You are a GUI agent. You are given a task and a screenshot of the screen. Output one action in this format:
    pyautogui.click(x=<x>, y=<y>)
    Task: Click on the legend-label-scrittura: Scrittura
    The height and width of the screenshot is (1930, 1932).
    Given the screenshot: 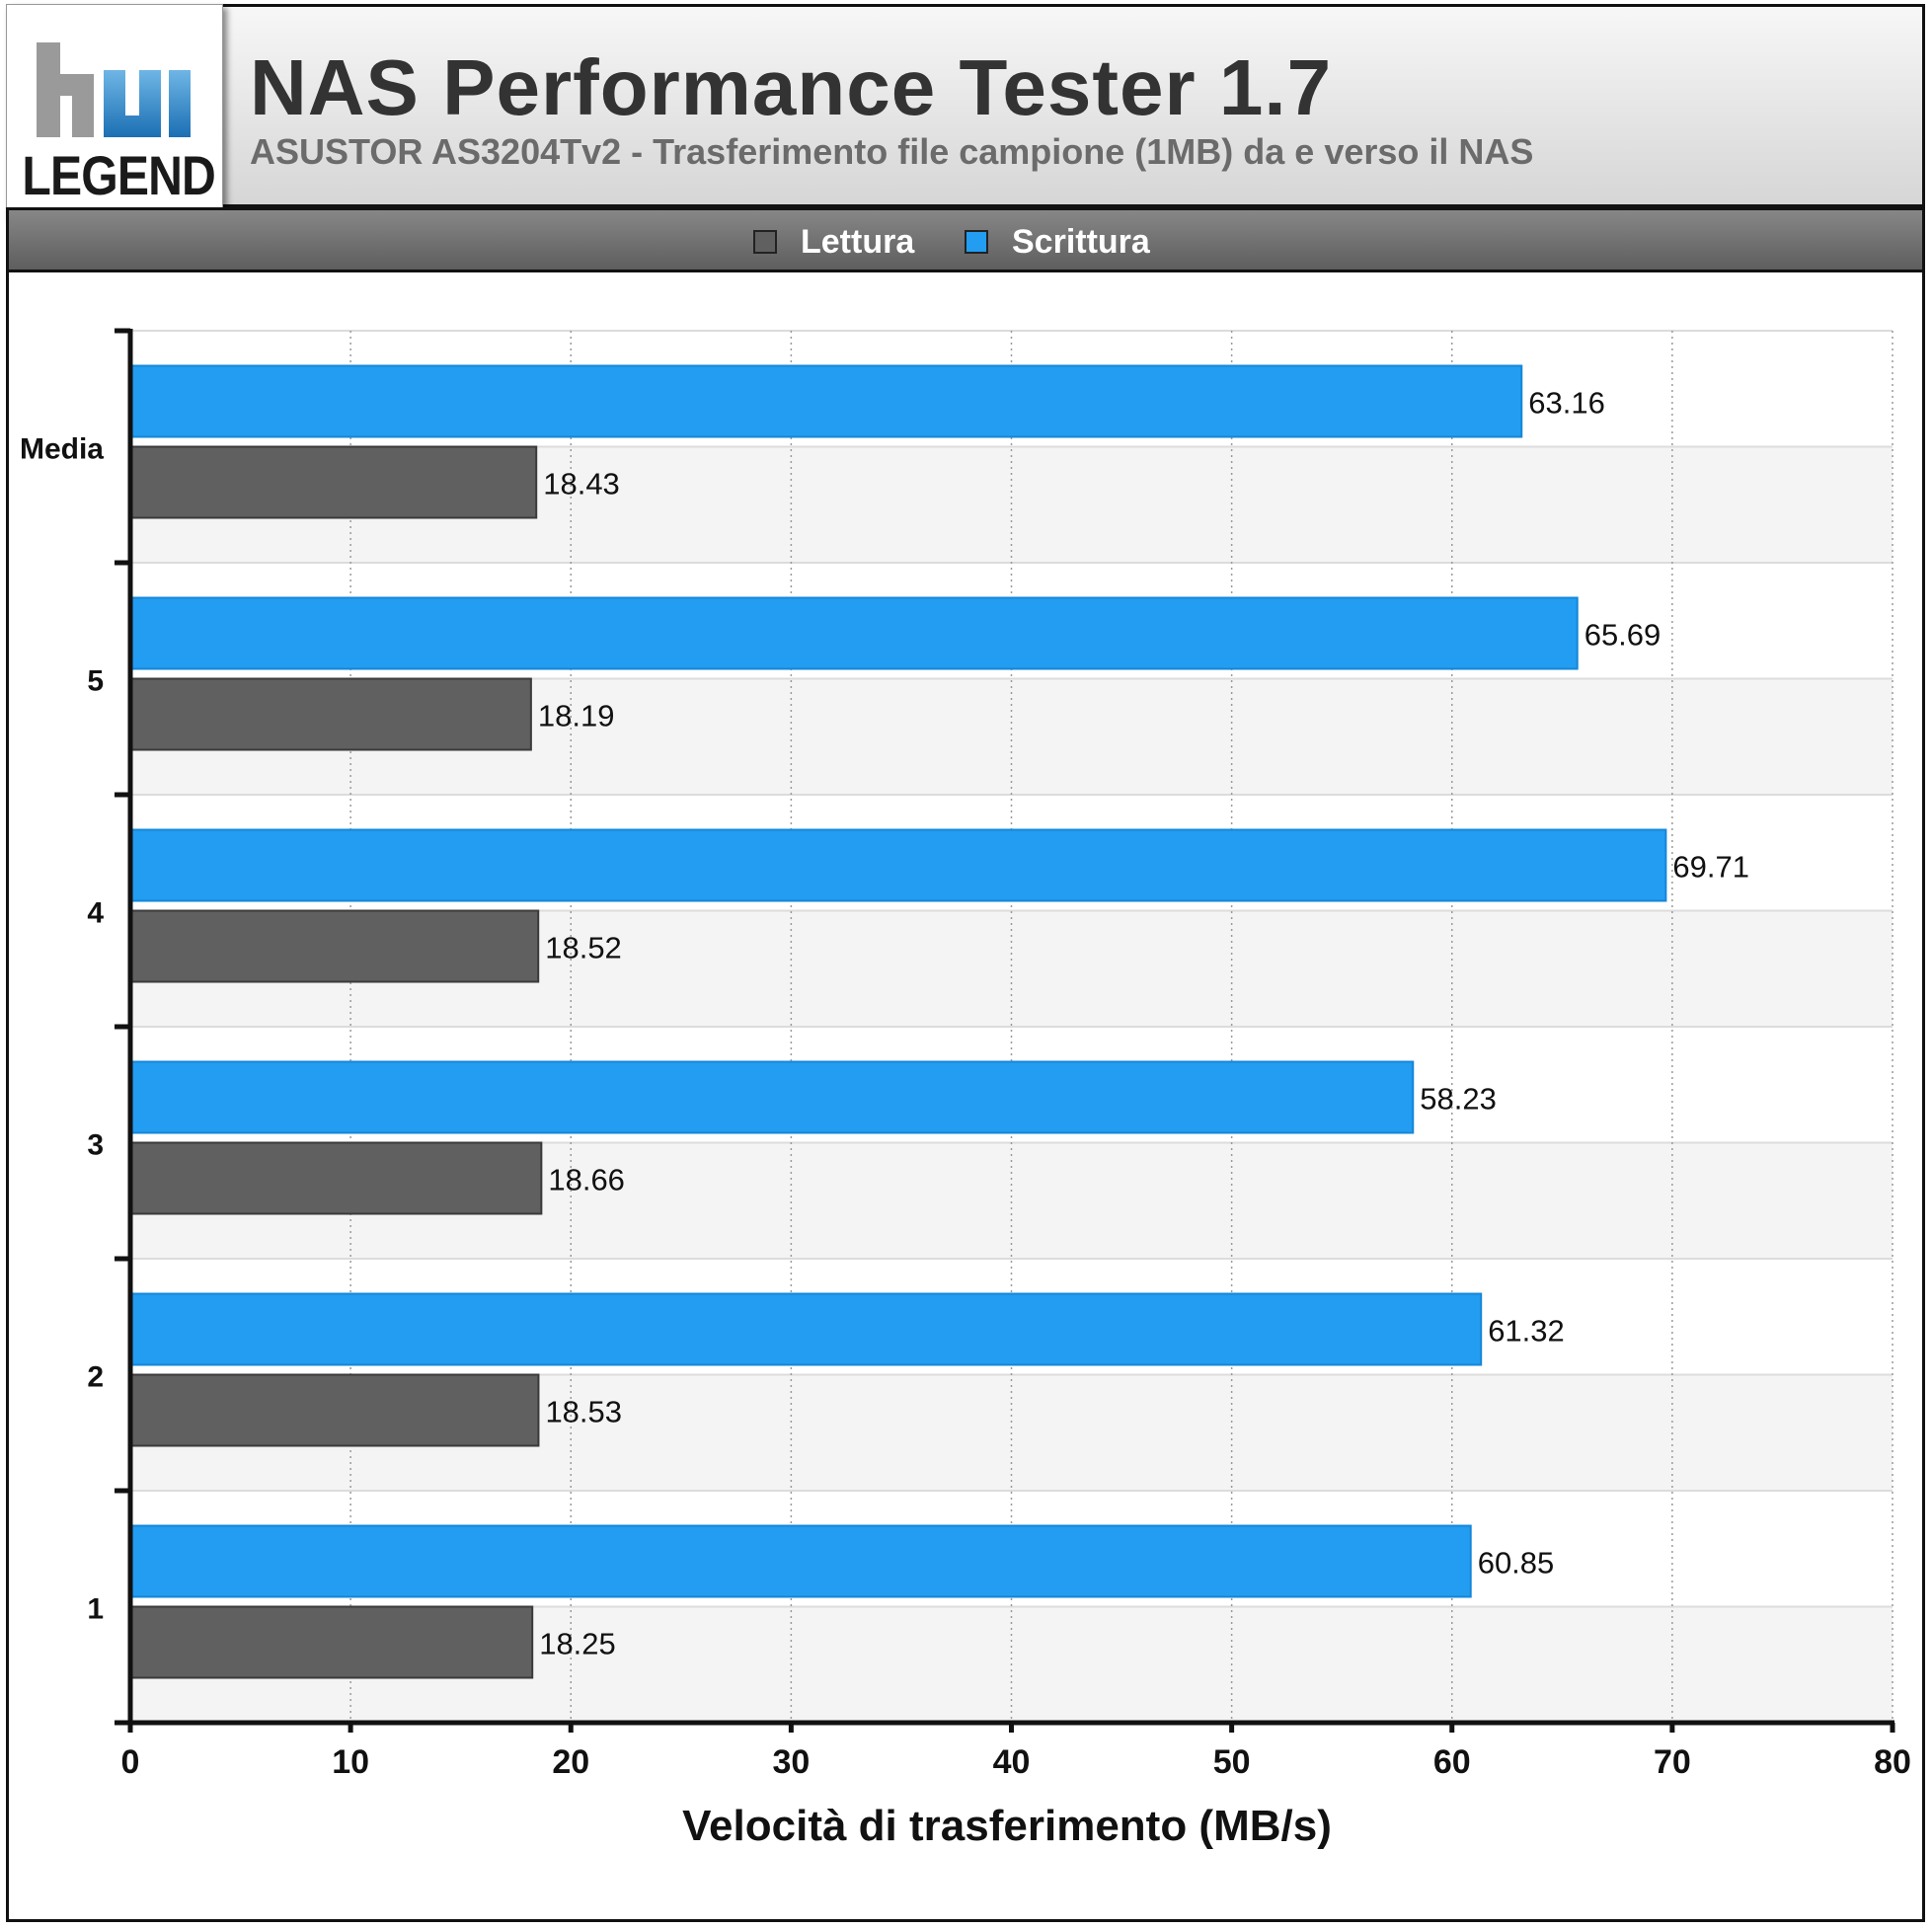 What is the action you would take?
    pyautogui.click(x=1081, y=241)
    